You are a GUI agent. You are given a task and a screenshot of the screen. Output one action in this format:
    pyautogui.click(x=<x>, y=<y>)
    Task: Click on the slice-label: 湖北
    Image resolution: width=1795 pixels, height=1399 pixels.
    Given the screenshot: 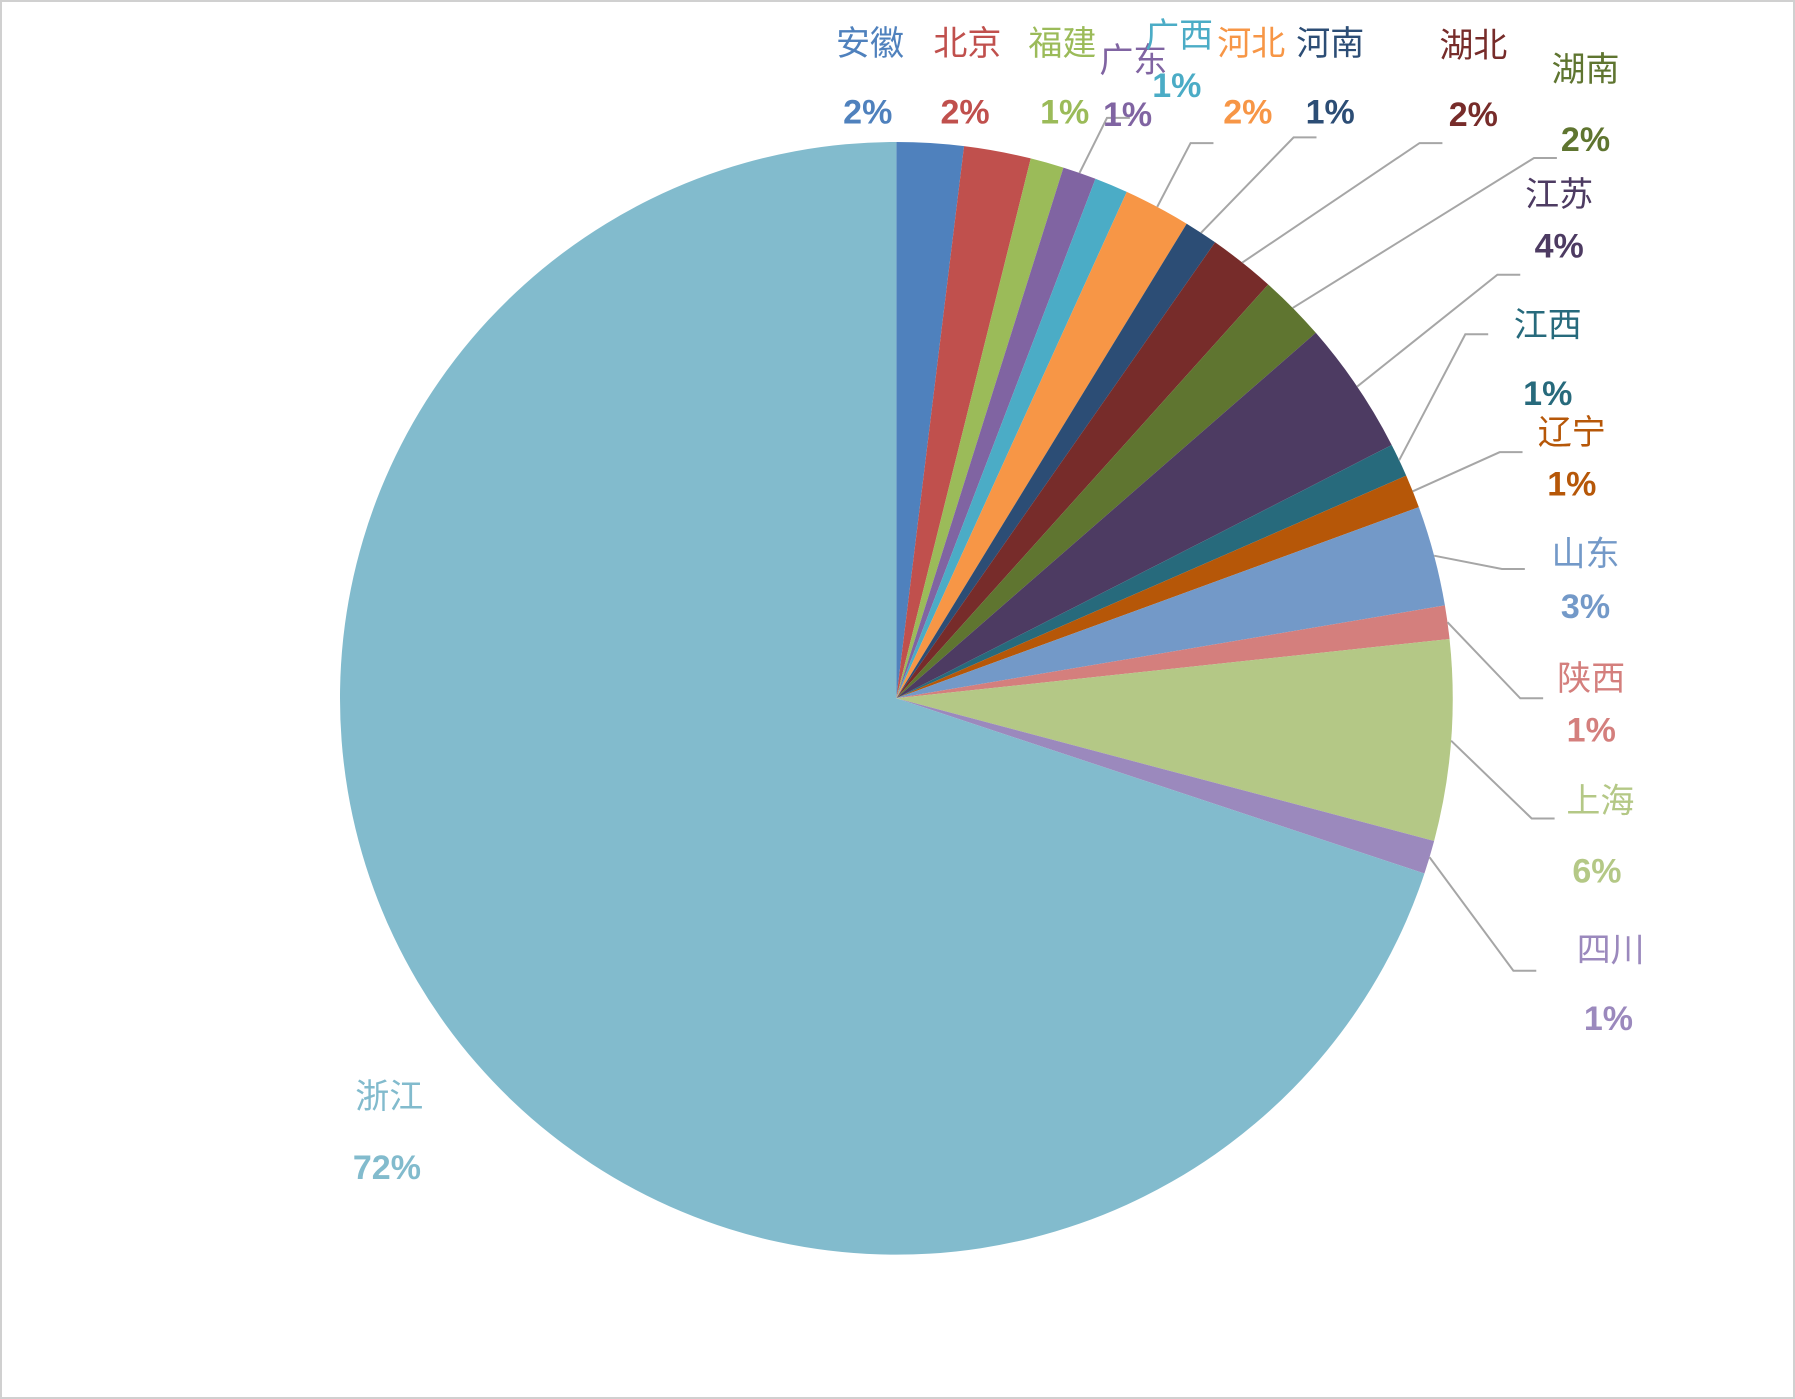 What is the action you would take?
    pyautogui.click(x=1473, y=46)
    